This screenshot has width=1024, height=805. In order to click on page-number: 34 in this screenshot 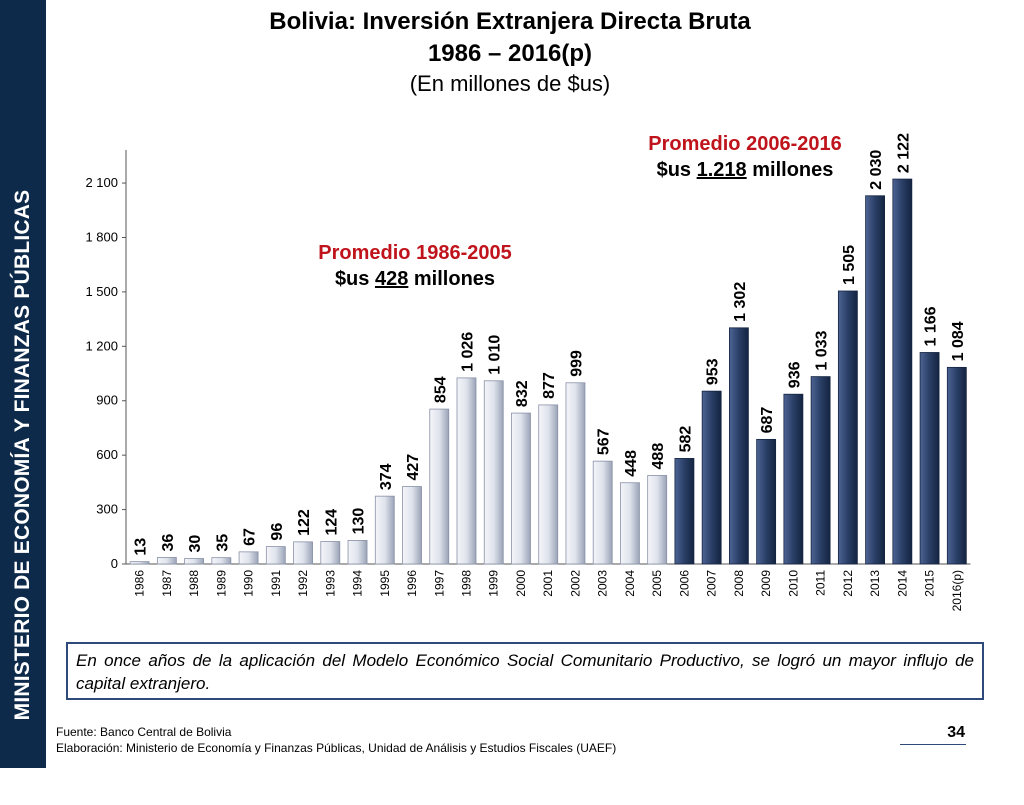, I will do `click(956, 732)`.